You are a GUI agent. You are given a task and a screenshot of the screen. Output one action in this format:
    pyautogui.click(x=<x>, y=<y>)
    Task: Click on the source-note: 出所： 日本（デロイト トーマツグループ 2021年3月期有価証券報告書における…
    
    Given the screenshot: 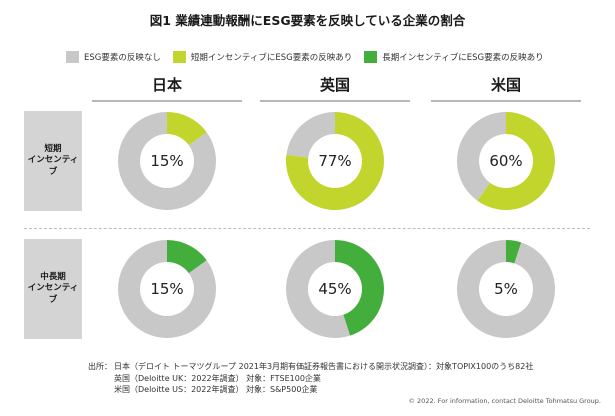 What is the action you would take?
    pyautogui.click(x=310, y=378)
    